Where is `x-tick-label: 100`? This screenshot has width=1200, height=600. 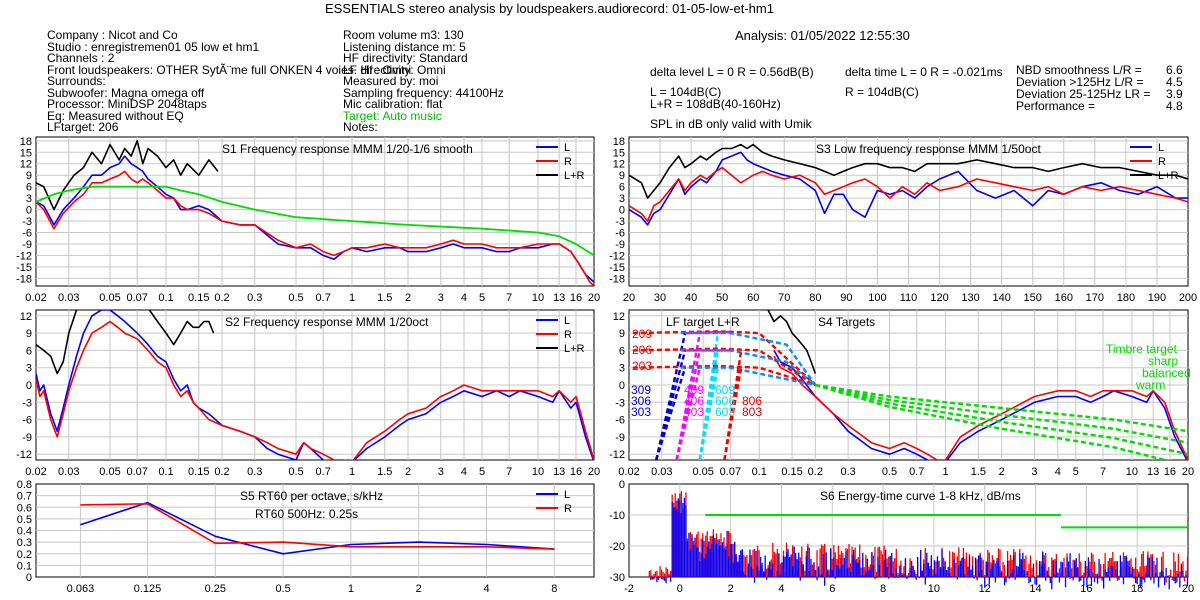 x-tick-label: 100 is located at coordinates (877, 298).